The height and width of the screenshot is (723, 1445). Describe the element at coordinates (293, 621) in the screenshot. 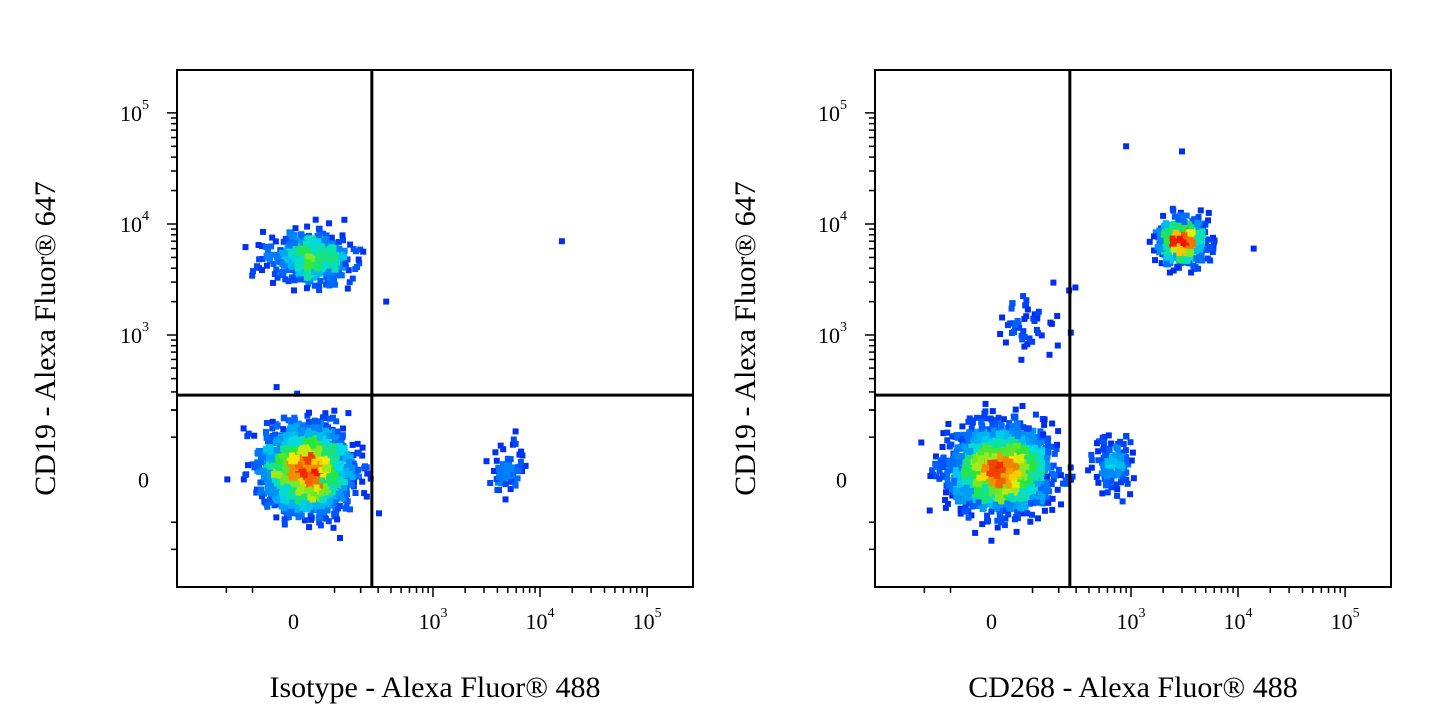

I see `x-tick-label: 0` at that location.